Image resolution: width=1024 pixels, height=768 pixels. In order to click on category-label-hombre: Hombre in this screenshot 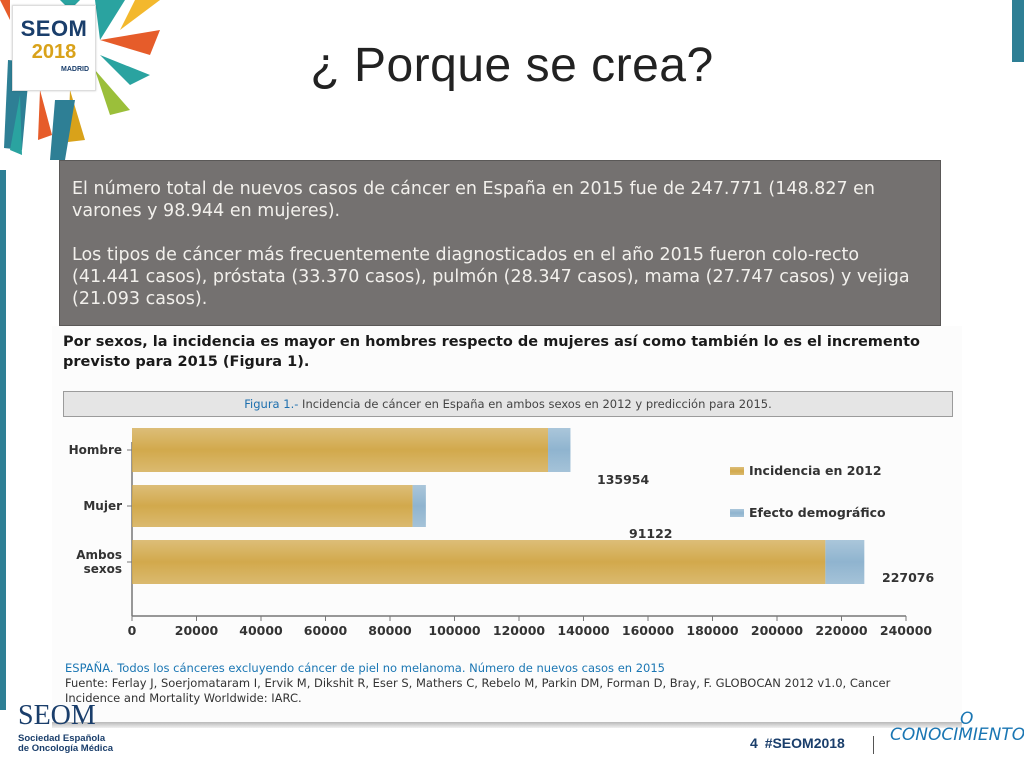, I will do `click(95, 450)`.